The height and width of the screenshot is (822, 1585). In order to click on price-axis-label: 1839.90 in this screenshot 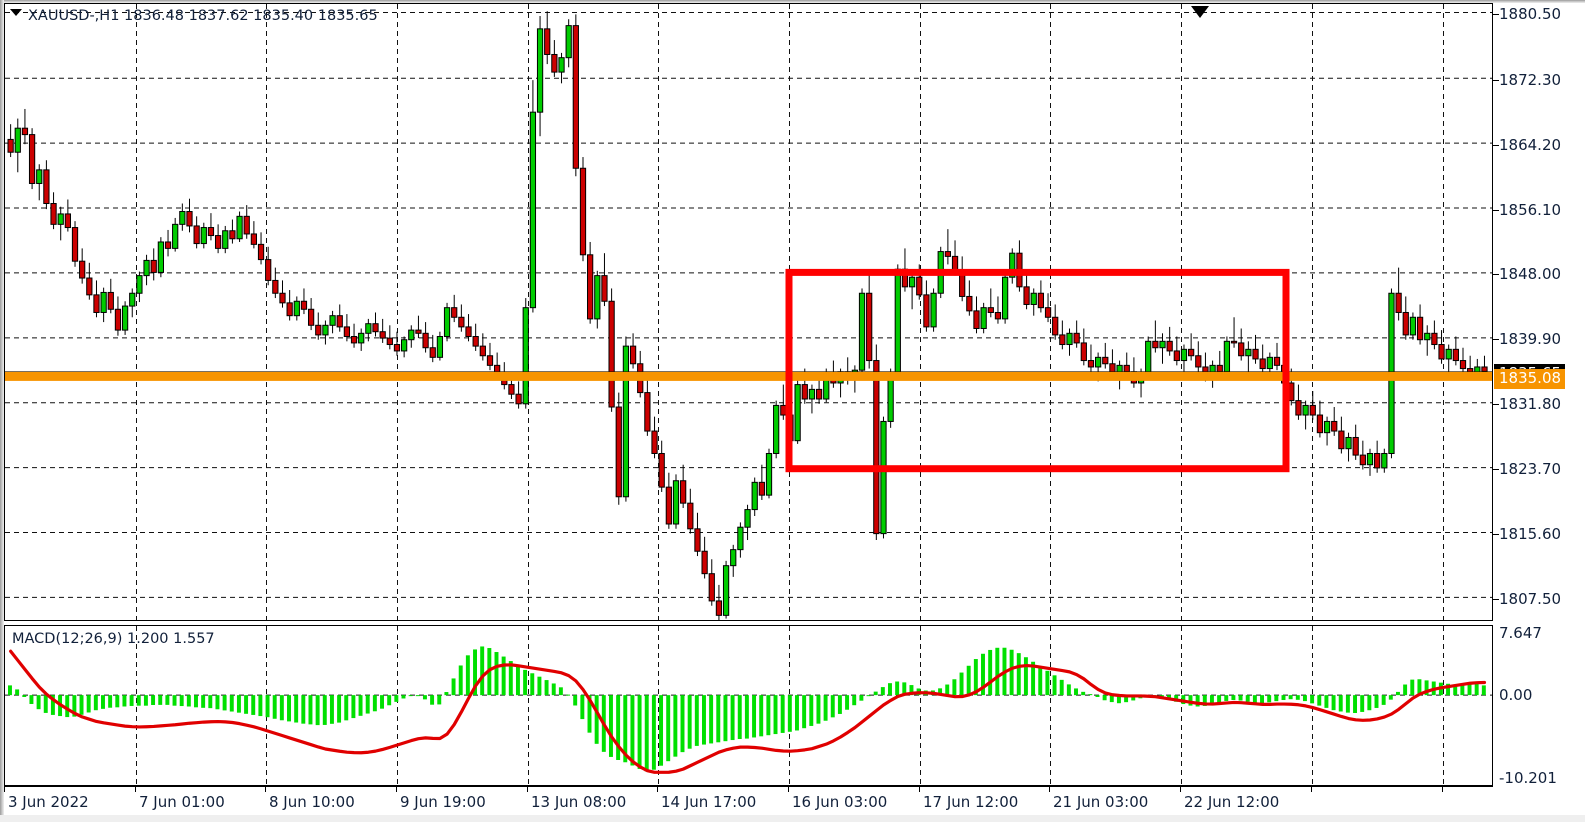, I will do `click(1530, 339)`.